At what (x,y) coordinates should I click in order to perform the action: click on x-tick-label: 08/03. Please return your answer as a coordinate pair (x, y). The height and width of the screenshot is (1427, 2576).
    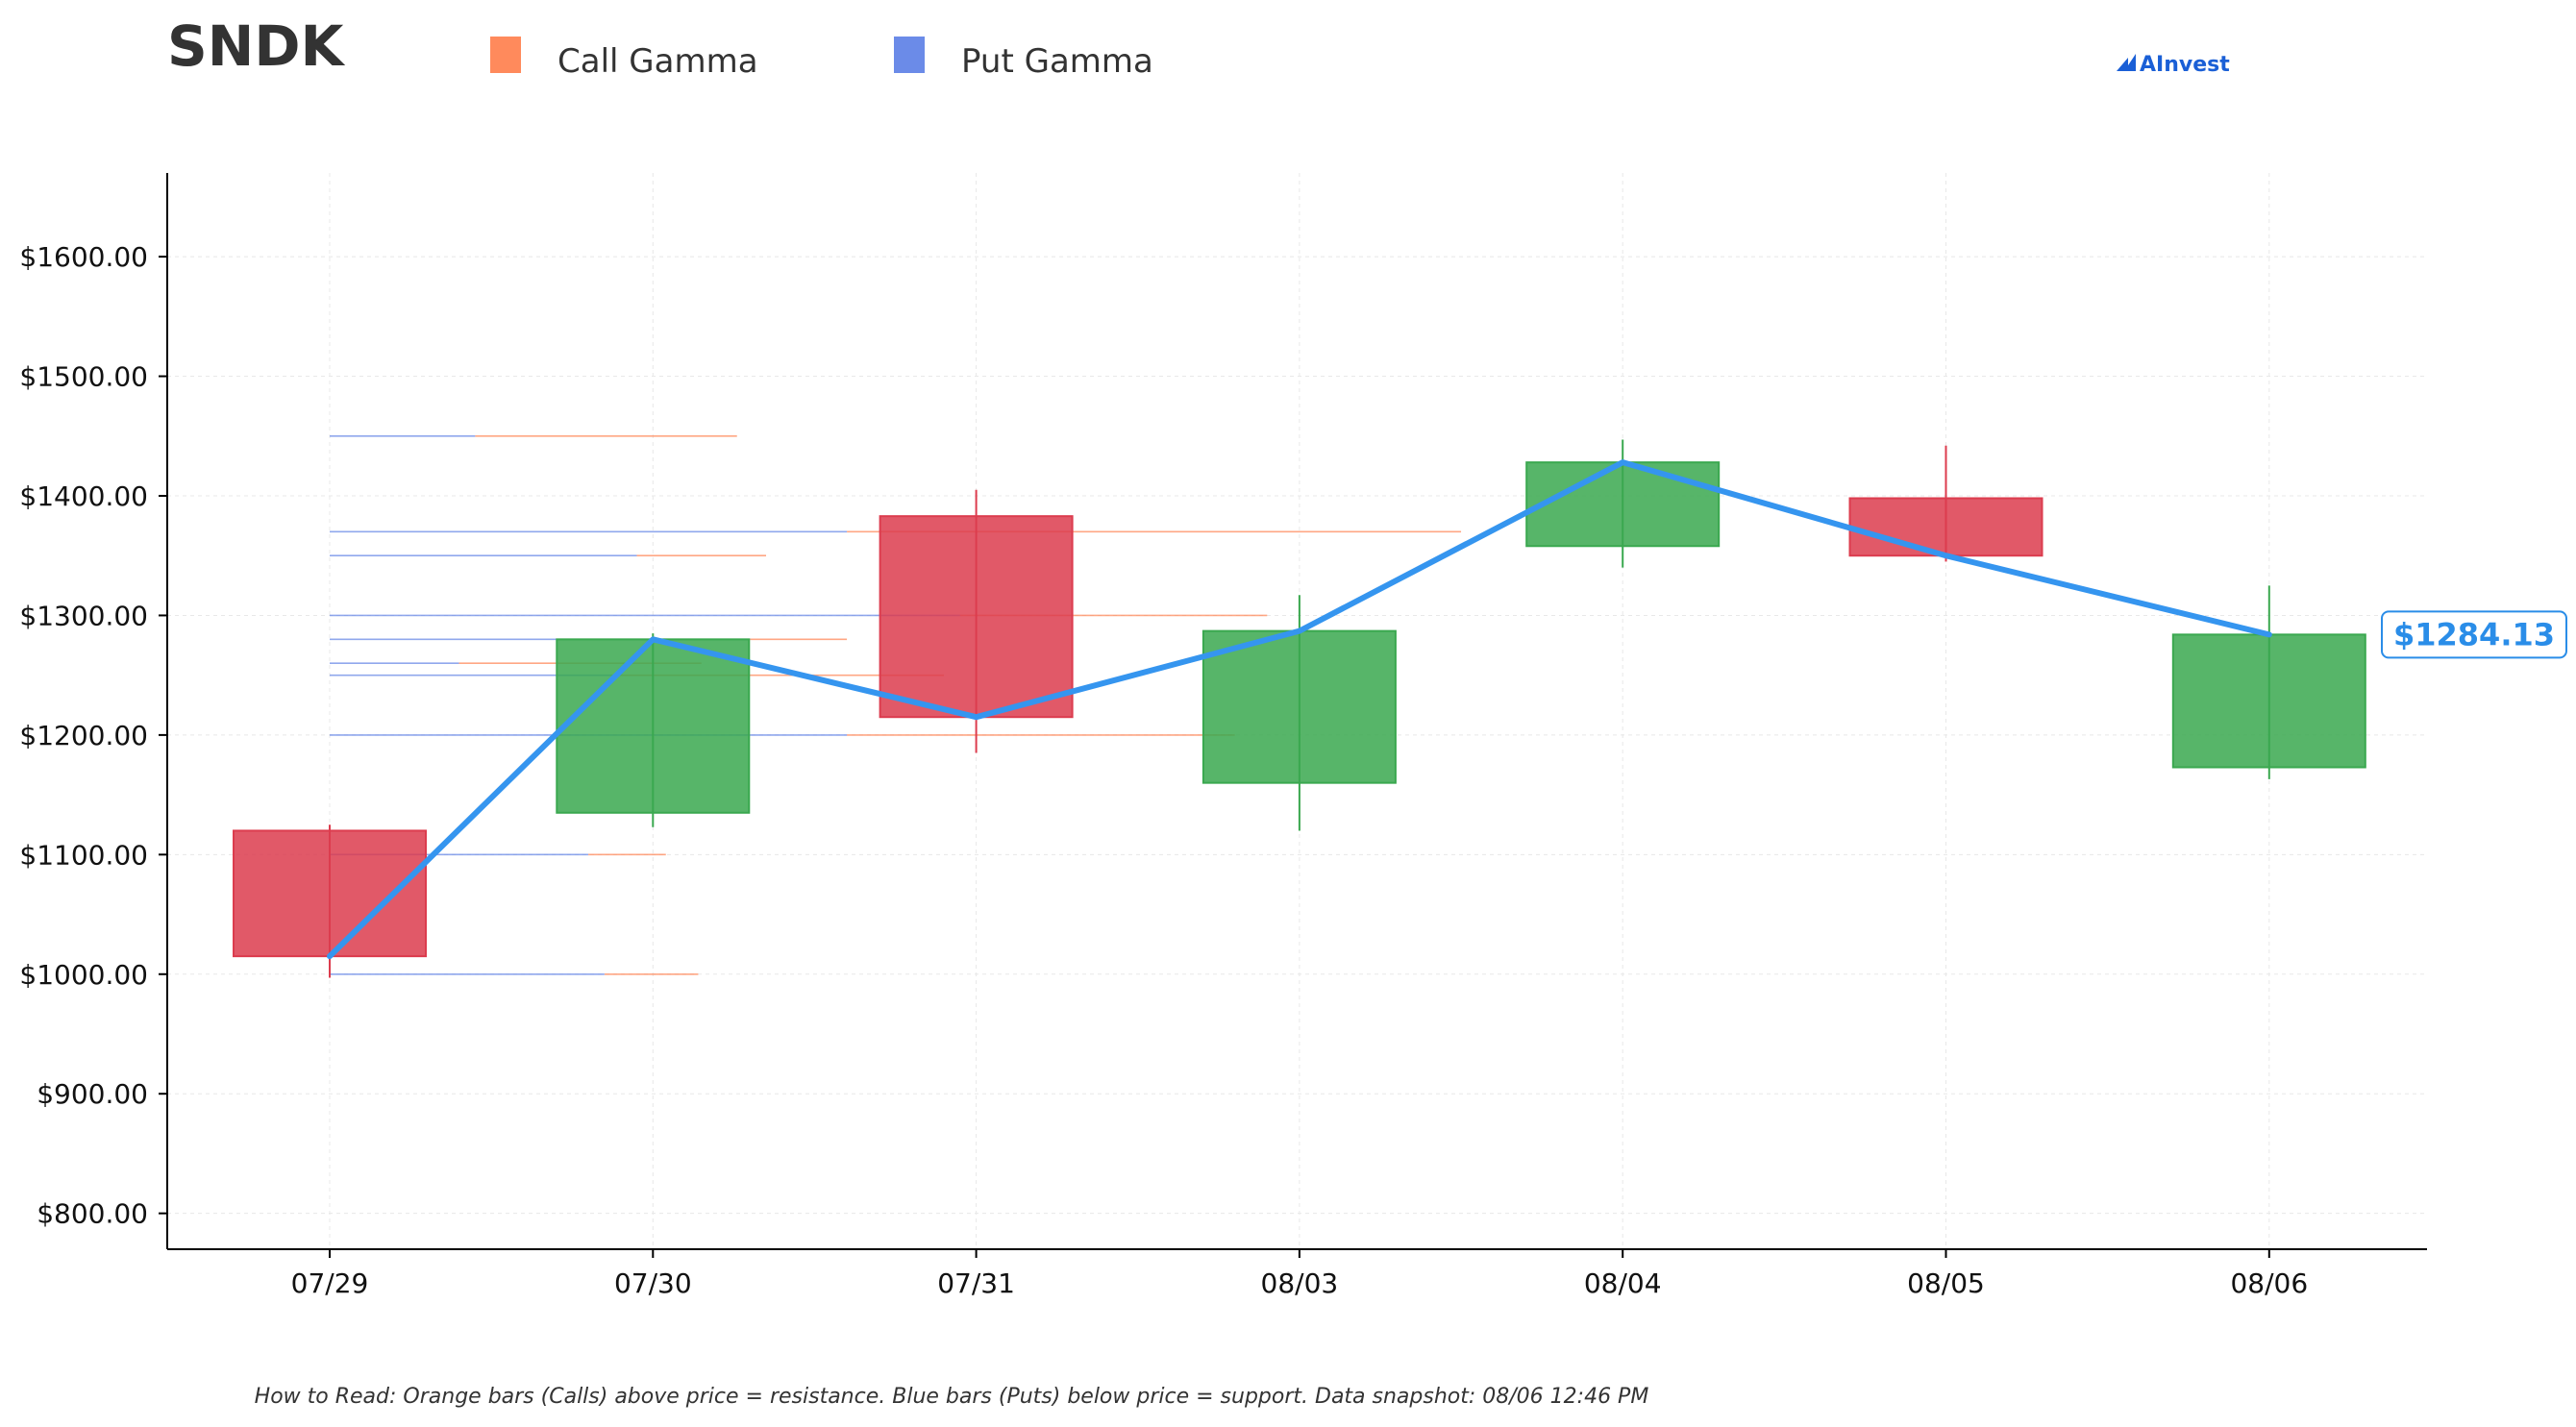
    Looking at the image, I should click on (1300, 1283).